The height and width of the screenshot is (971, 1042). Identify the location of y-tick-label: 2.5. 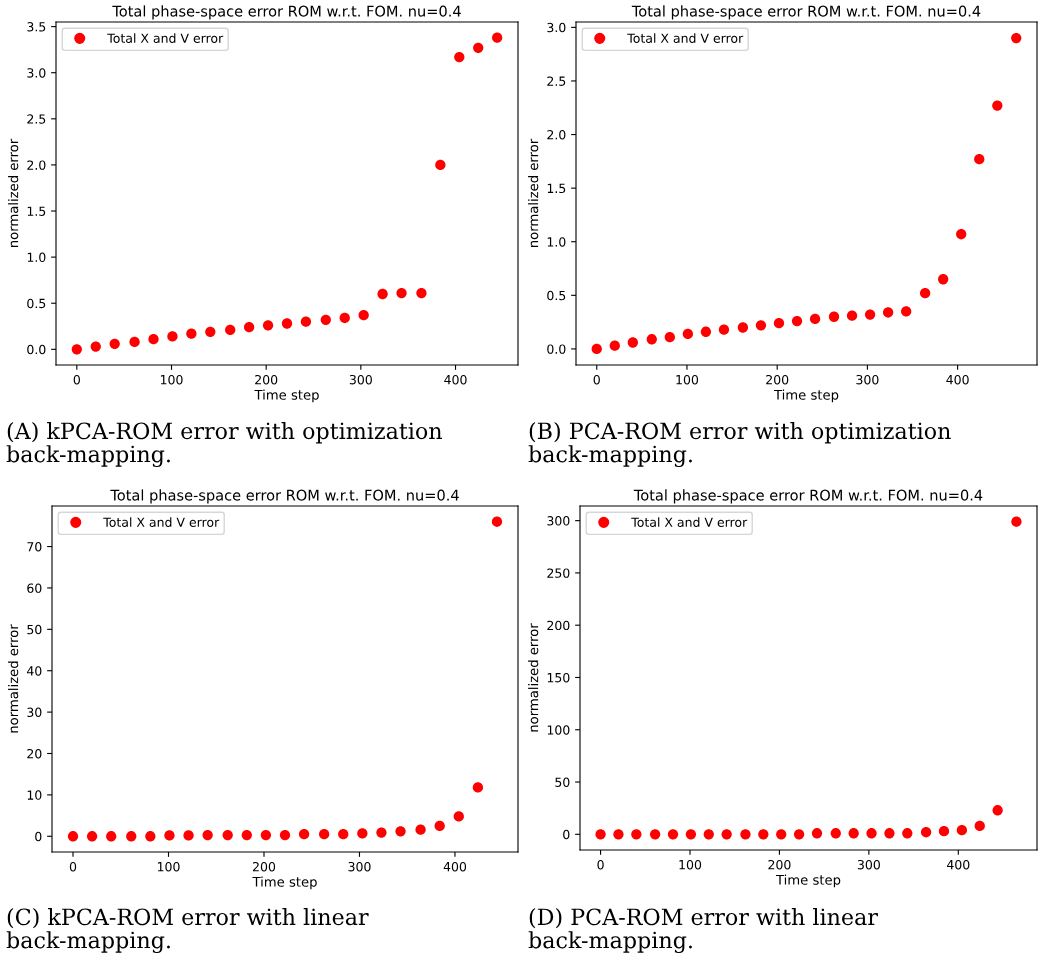
(556, 81).